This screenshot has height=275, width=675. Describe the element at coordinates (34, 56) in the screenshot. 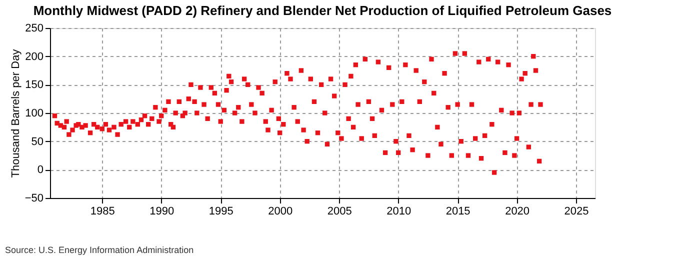

I see `y-tick-label: 200` at that location.